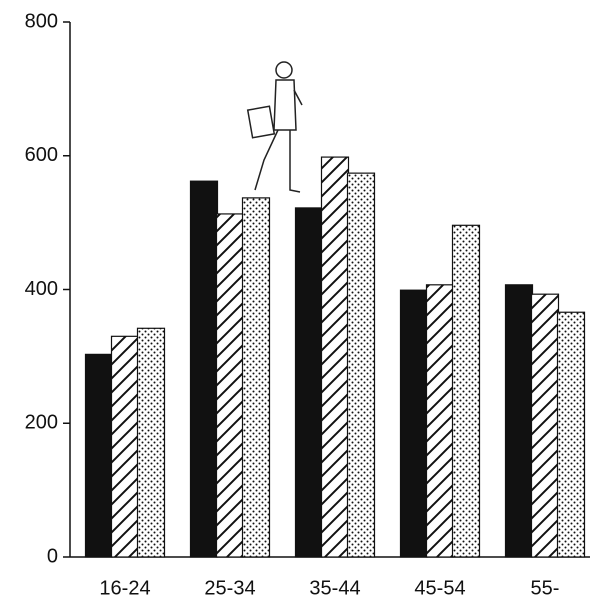 Image resolution: width=596 pixels, height=603 pixels. I want to click on x-tick-label: 55-, so click(545, 588).